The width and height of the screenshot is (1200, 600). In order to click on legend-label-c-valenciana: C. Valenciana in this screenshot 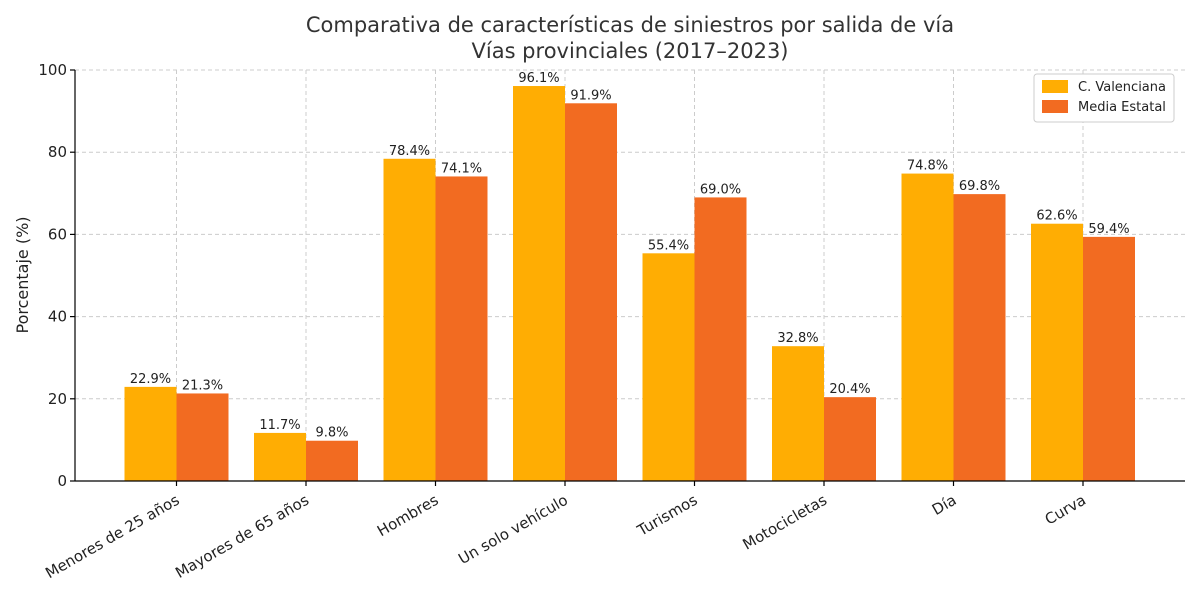, I will do `click(1122, 87)`.